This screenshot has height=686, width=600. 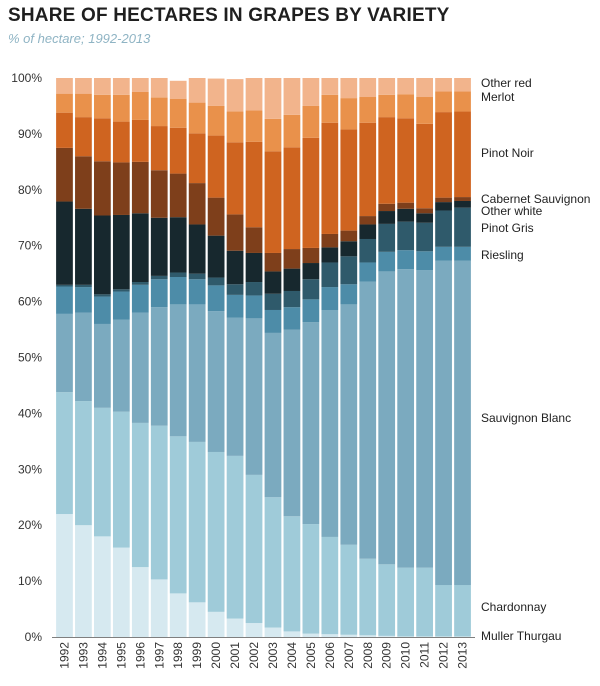 What do you see at coordinates (292, 318) in the screenshot?
I see `bar-segment-riesling-2004` at bounding box center [292, 318].